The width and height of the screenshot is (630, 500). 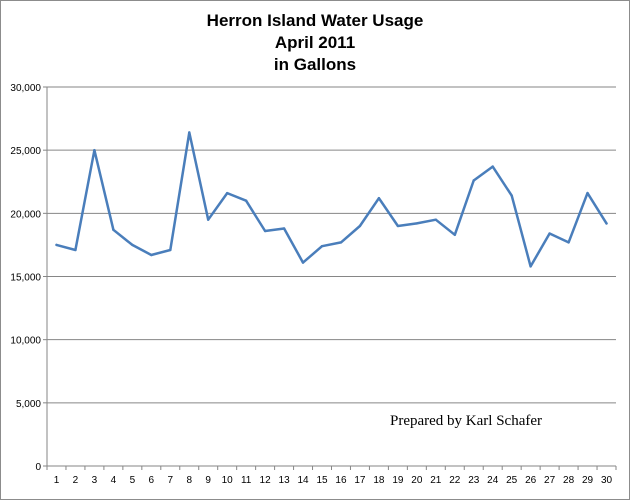 What do you see at coordinates (208, 480) in the screenshot?
I see `x-tick-label-9: 9` at bounding box center [208, 480].